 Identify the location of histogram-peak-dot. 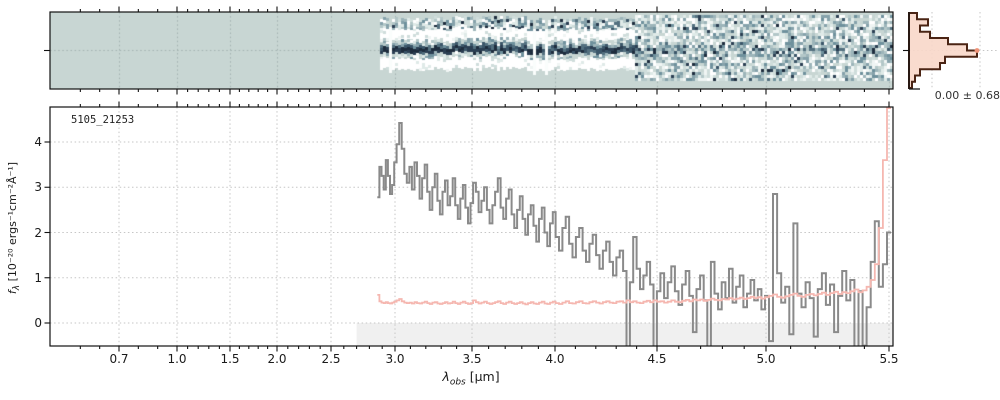
(977, 50).